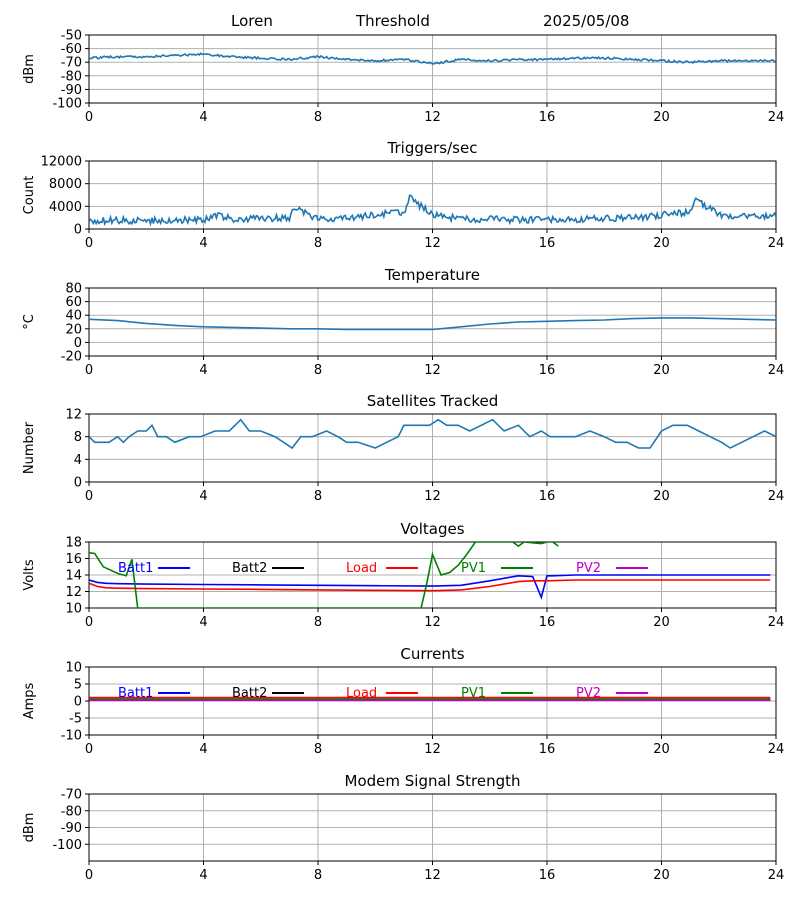 This screenshot has height=900, width=800. Describe the element at coordinates (65, 207) in the screenshot. I see `y-tick-label: 4000` at that location.